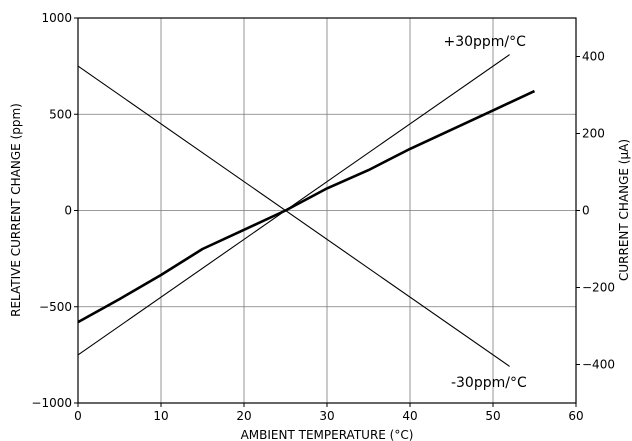 The width and height of the screenshot is (632, 441). I want to click on x-tick-label: 60, so click(575, 416).